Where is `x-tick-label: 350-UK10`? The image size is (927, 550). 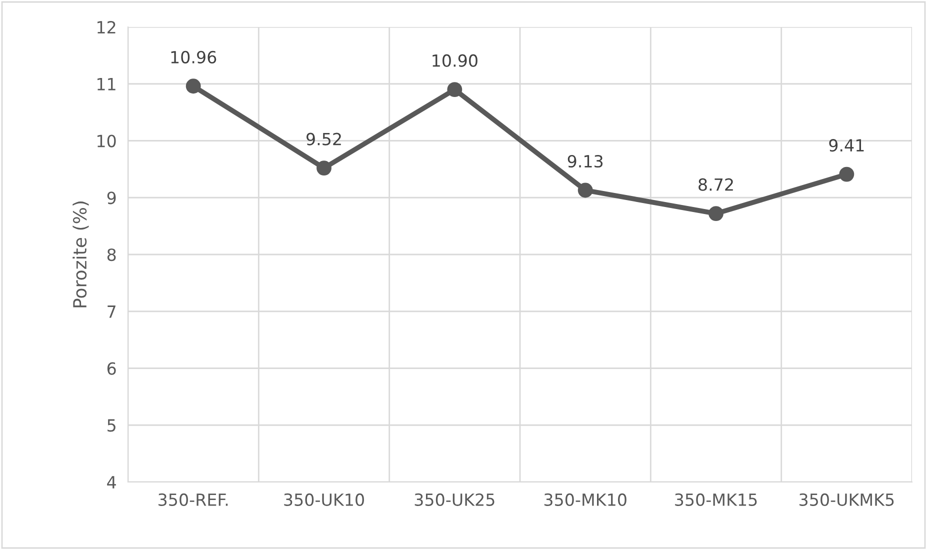 x-tick-label: 350-UK10 is located at coordinates (324, 499).